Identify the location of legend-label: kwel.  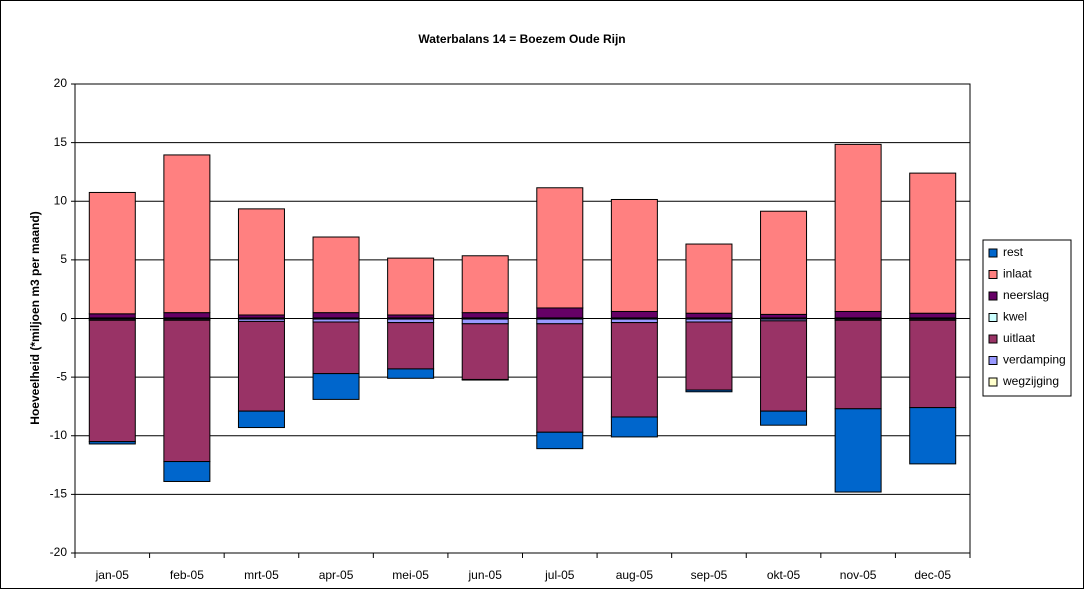
(1015, 317).